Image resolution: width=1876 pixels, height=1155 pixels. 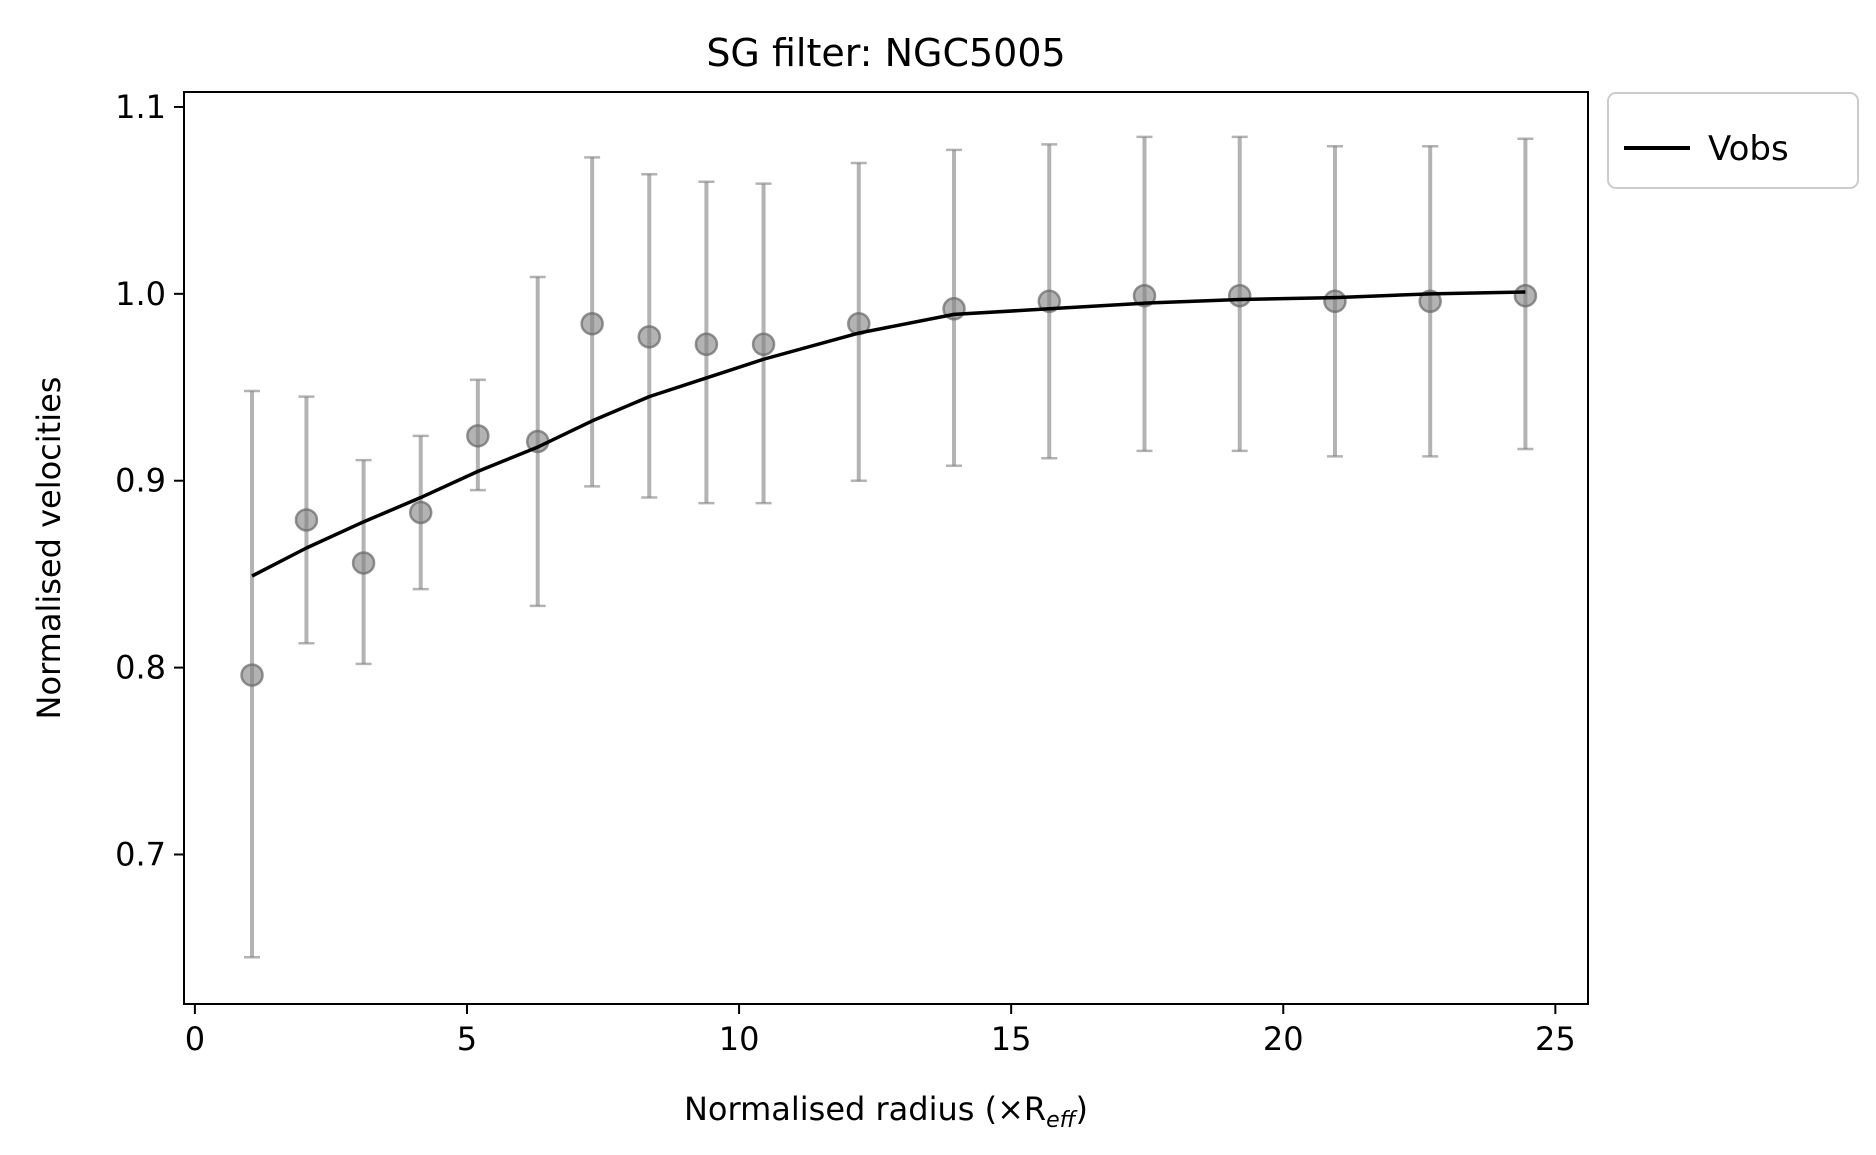 What do you see at coordinates (865, 1109) in the screenshot?
I see `x-axis-label-main: Normalised radius (×R` at bounding box center [865, 1109].